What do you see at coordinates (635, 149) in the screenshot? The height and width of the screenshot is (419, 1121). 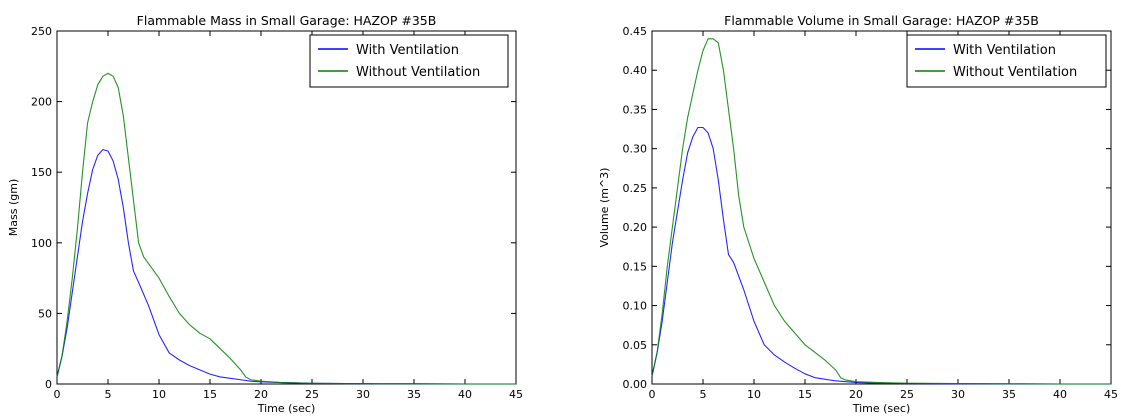 I see `y-tick-label: 0.30` at bounding box center [635, 149].